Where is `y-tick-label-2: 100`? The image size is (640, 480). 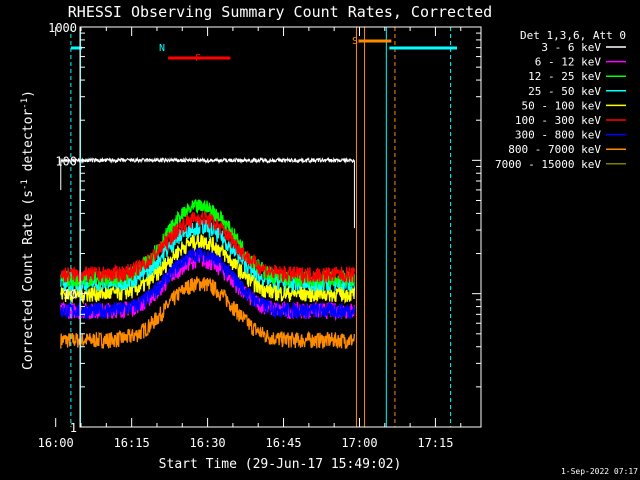 y-tick-label-2: 100 is located at coordinates (66, 161).